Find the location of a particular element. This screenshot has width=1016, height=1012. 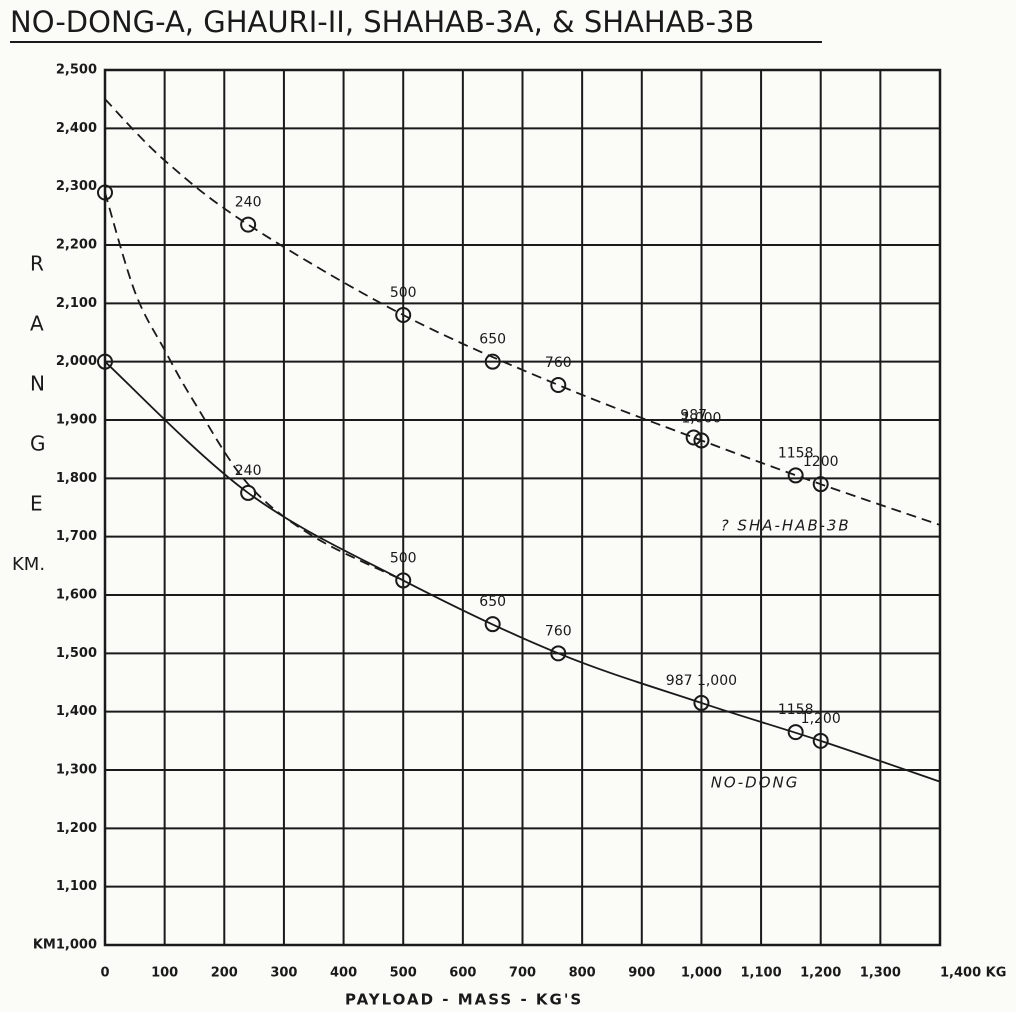

x-tick-label: 500 is located at coordinates (403, 973).